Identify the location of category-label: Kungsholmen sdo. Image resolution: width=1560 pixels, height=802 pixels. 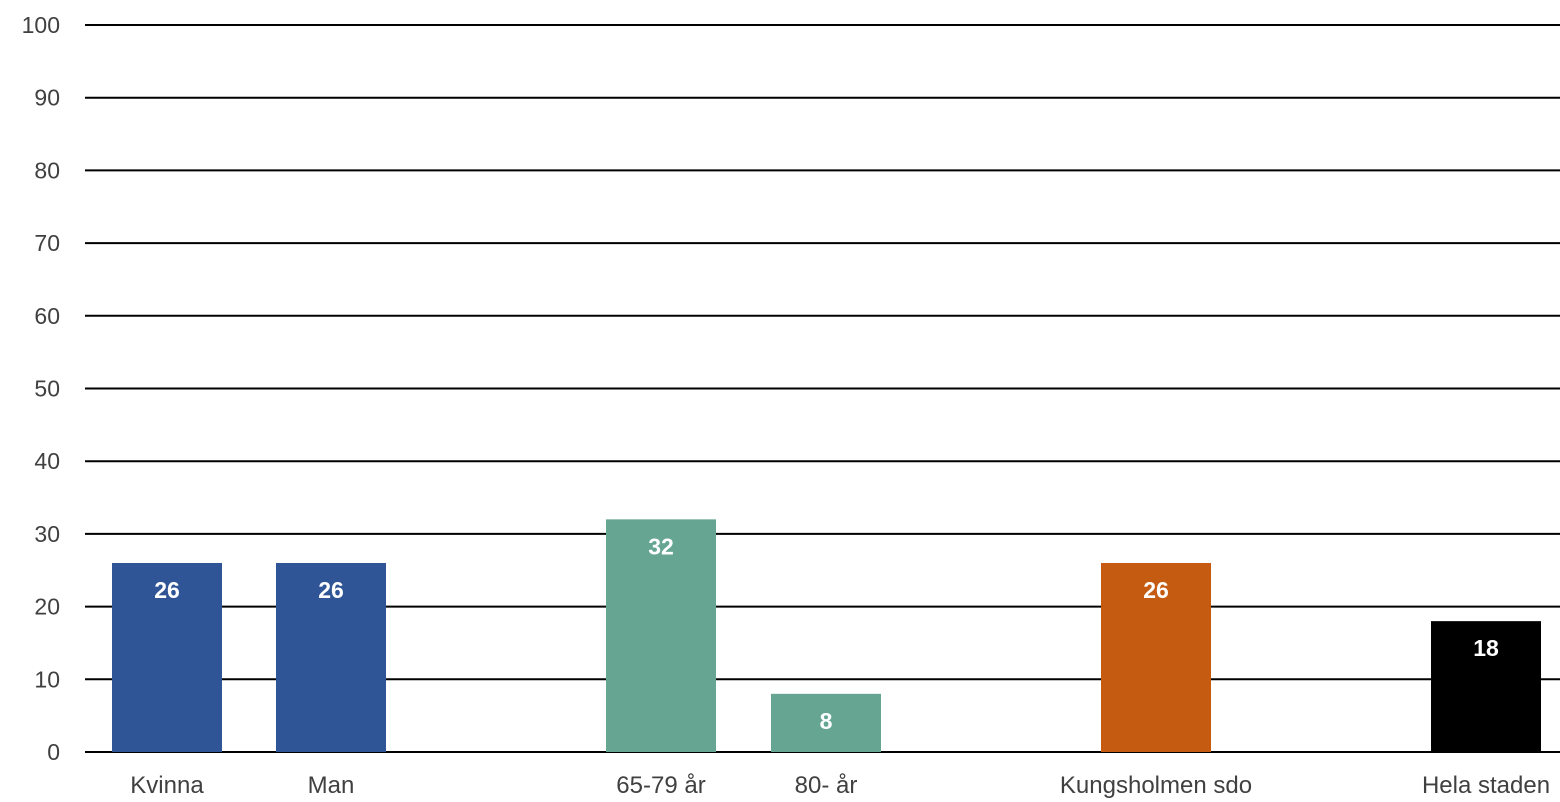
(1156, 785).